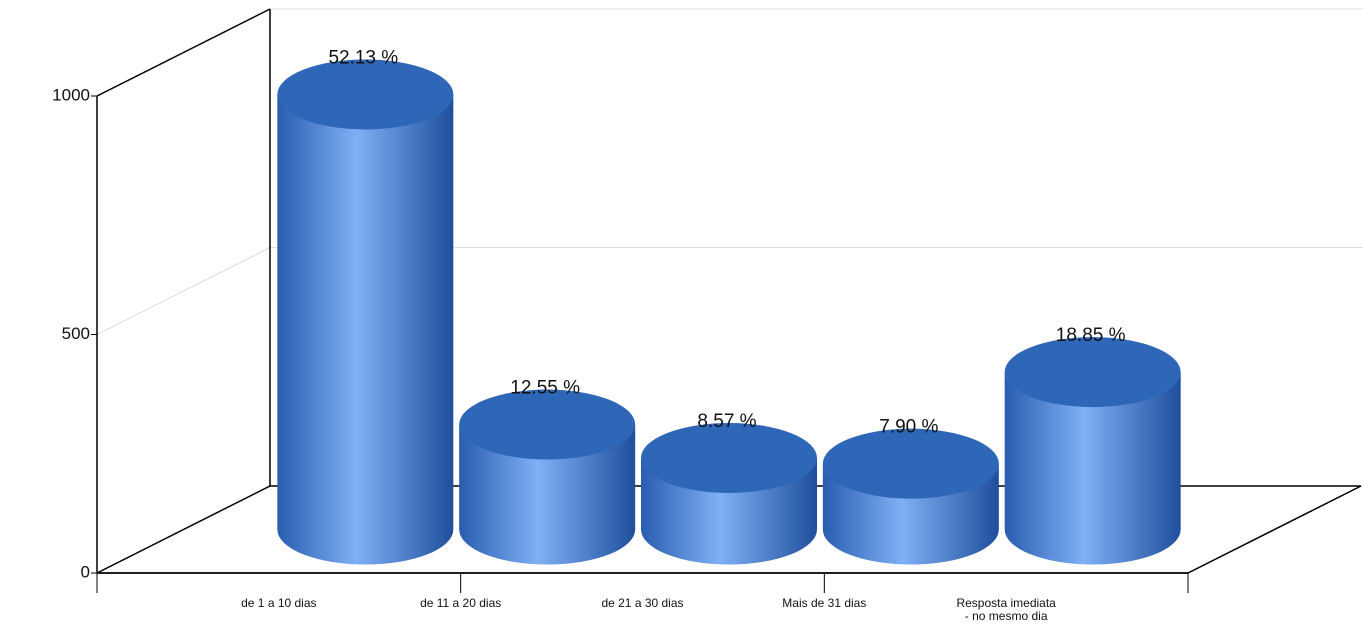 This screenshot has width=1363, height=636. I want to click on y-tick-label: 1000, so click(71, 94).